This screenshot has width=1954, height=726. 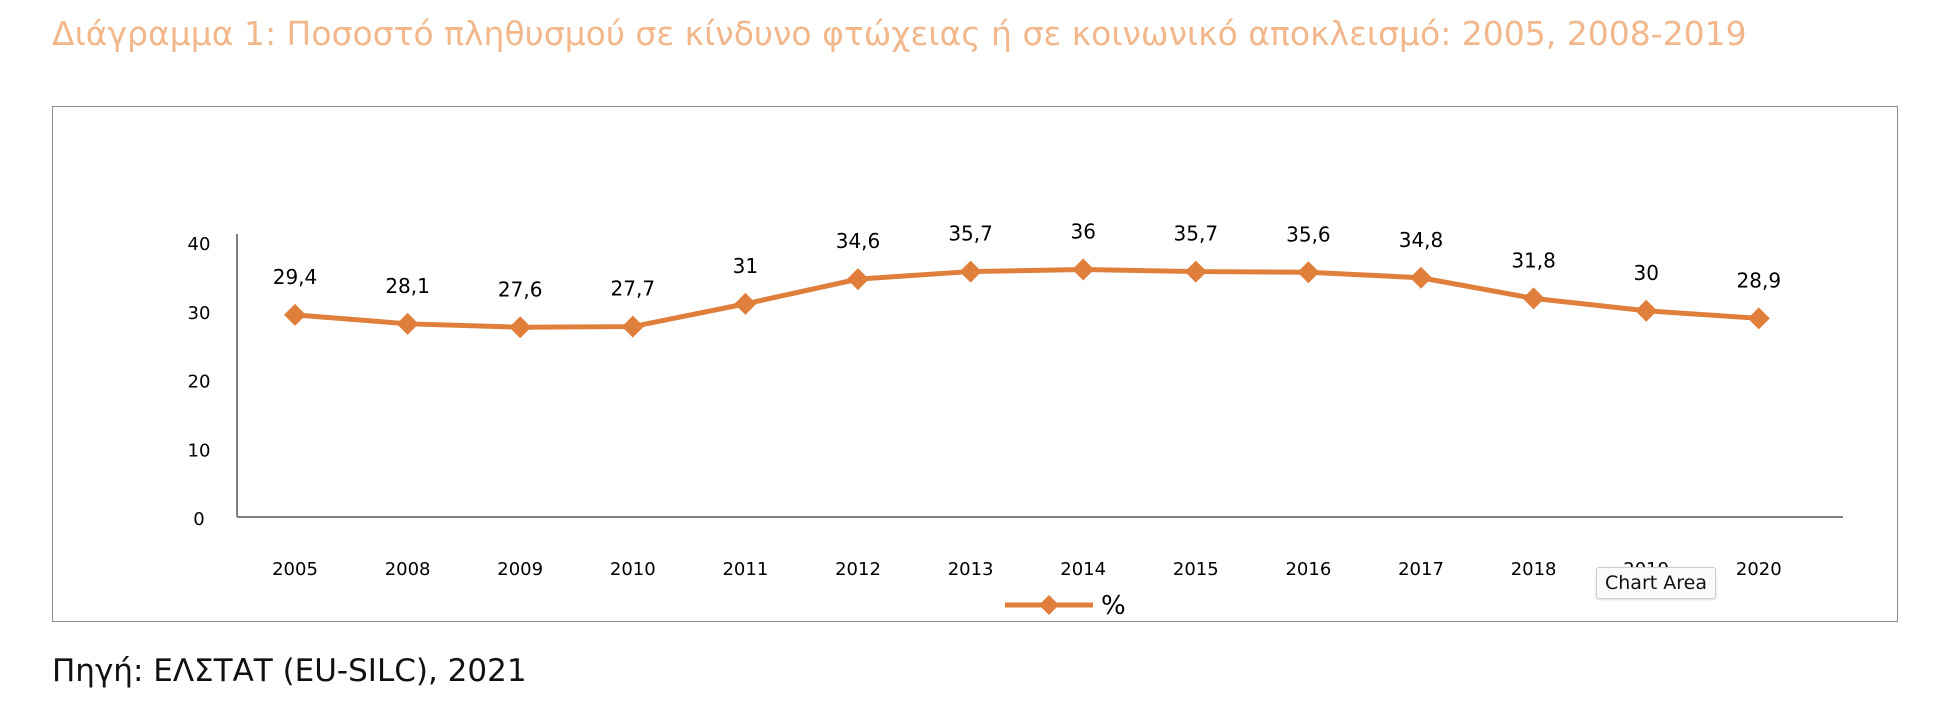 I want to click on data-label: 27,6, so click(x=520, y=289).